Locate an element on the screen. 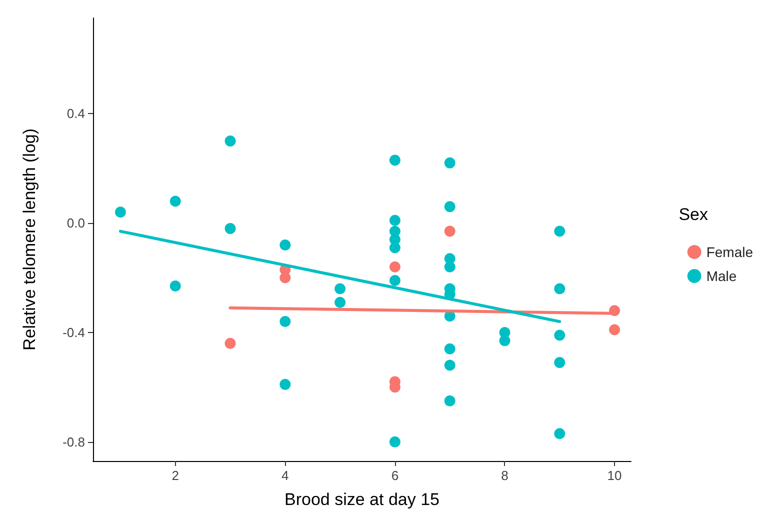 This screenshot has width=777, height=525. x-tick-label: 4 is located at coordinates (285, 475).